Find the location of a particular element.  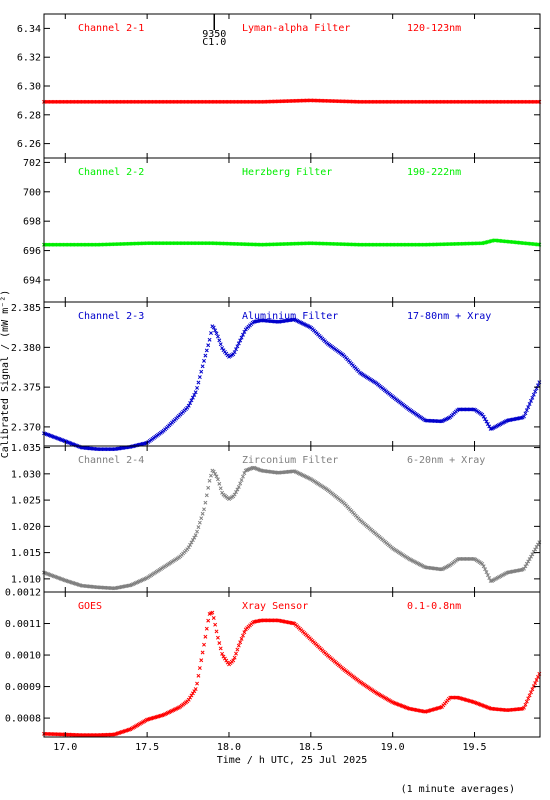

x-tick-label: 17.0 is located at coordinates (65, 747).